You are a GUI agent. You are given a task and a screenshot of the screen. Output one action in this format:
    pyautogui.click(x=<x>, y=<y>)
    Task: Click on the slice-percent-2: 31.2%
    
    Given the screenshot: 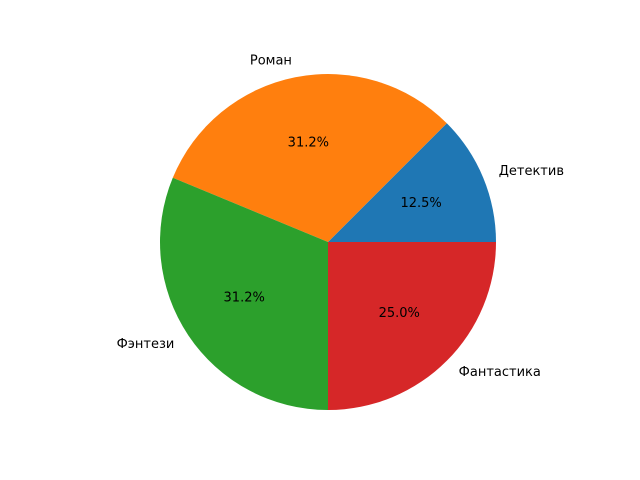 What is the action you would take?
    pyautogui.click(x=308, y=143)
    